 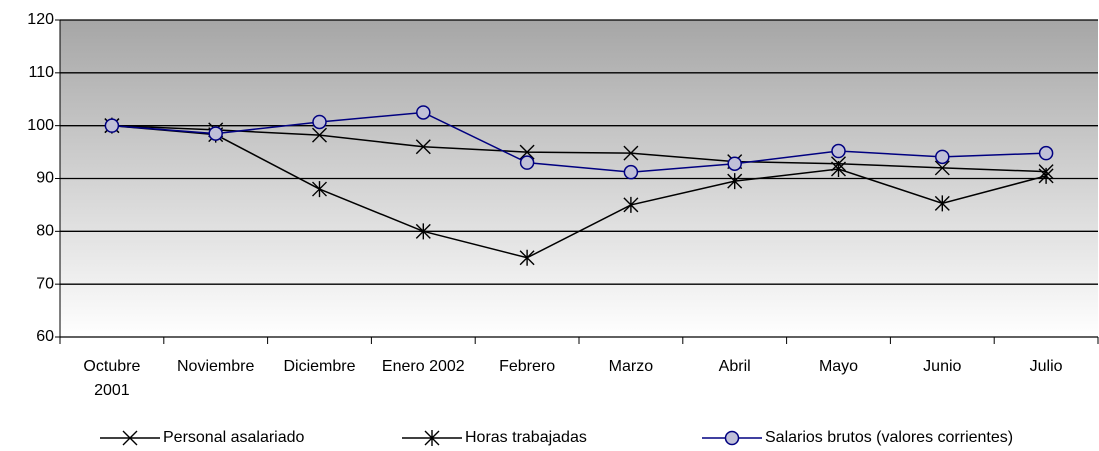 I want to click on y-tick-label: 70, so click(x=45, y=283).